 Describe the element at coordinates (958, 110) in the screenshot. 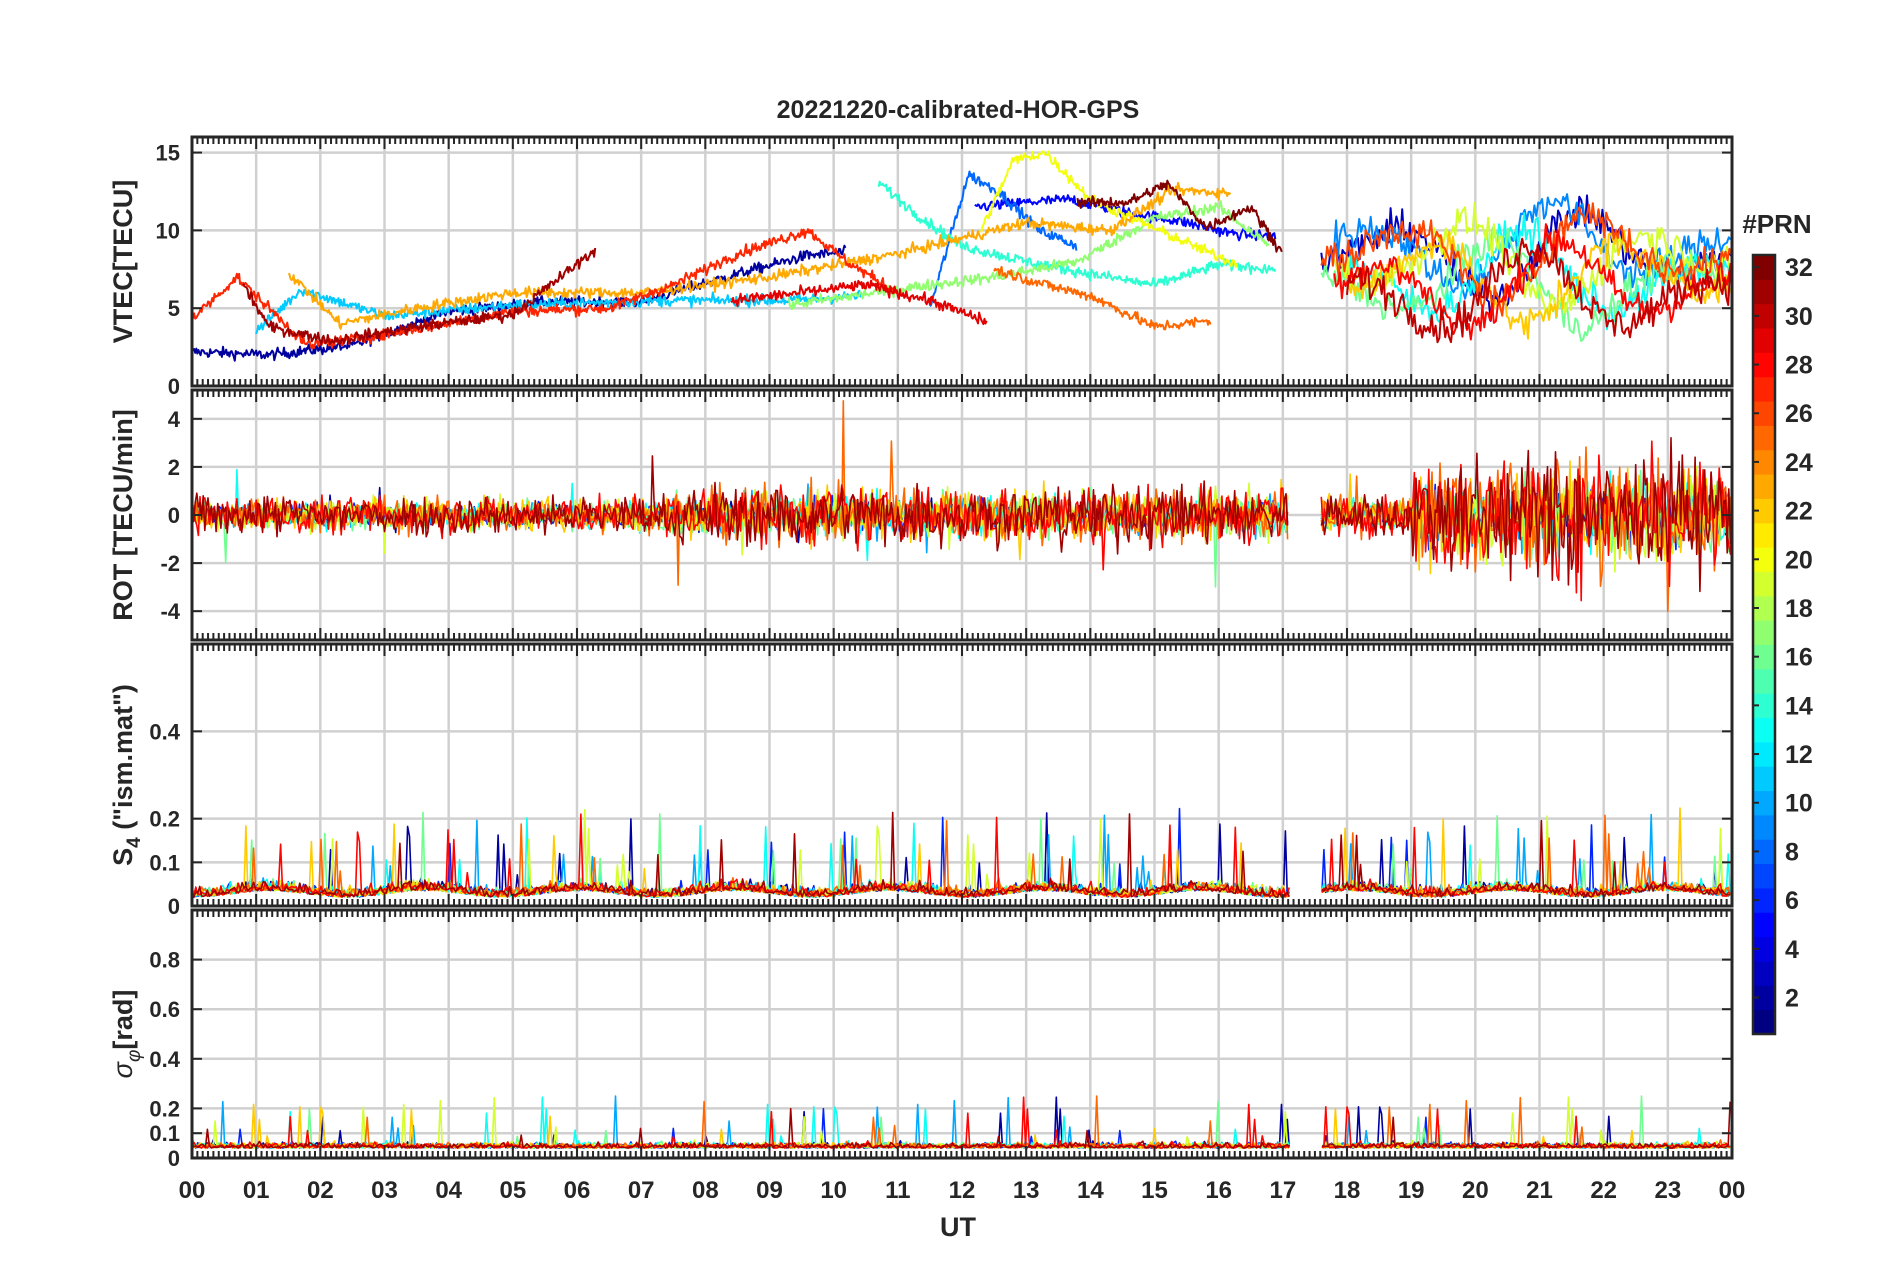

I see `chart-title: 20221220-calibrated-HOR-GPS` at that location.